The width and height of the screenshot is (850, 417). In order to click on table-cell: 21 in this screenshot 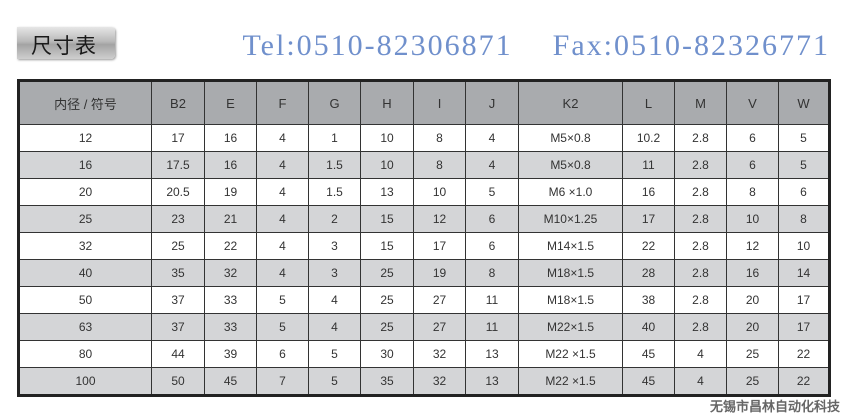, I will do `click(230, 219)`.